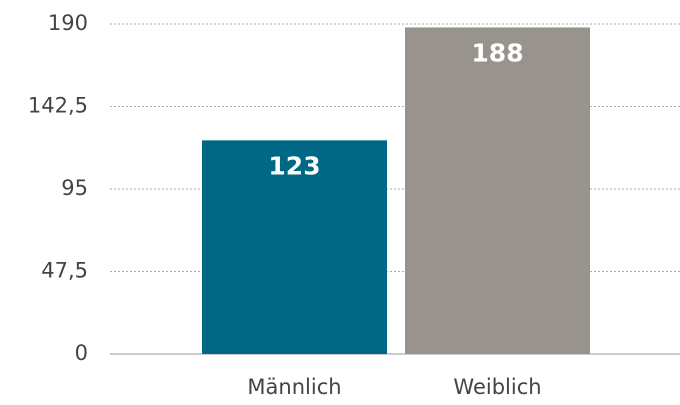  Describe the element at coordinates (294, 387) in the screenshot. I see `x-tick-label: Männlich` at that location.